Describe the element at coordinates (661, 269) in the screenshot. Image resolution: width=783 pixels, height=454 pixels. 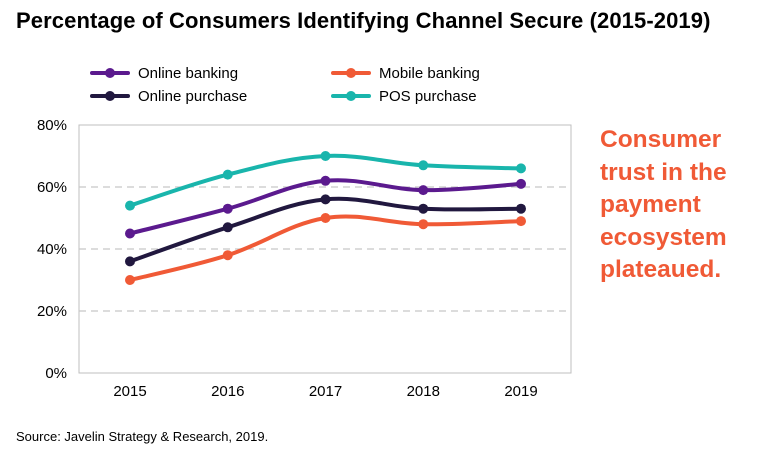
I see `callout-line: plateaued.` at that location.